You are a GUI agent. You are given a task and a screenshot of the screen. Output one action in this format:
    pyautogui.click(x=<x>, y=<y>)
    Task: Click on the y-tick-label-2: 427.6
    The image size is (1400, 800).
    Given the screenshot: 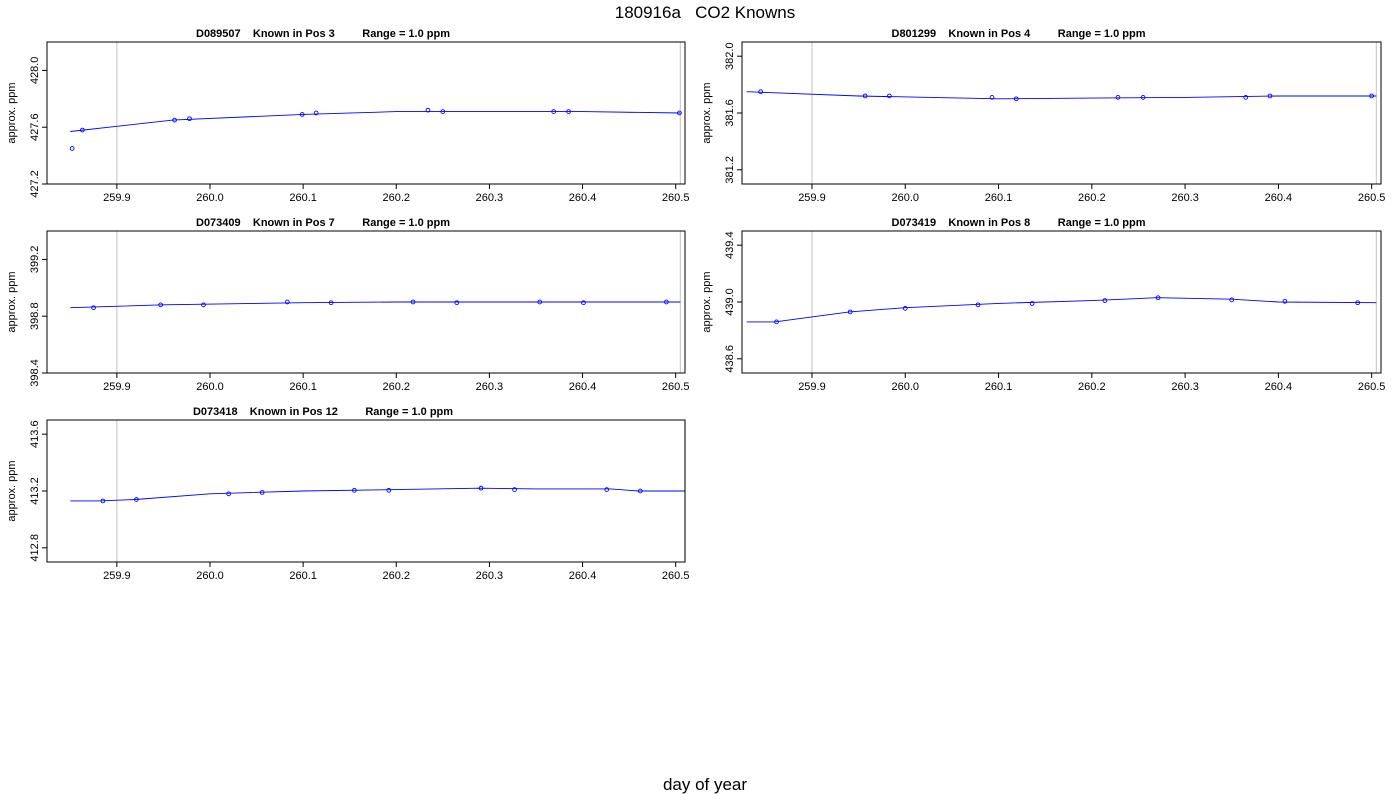 What is the action you would take?
    pyautogui.click(x=35, y=127)
    